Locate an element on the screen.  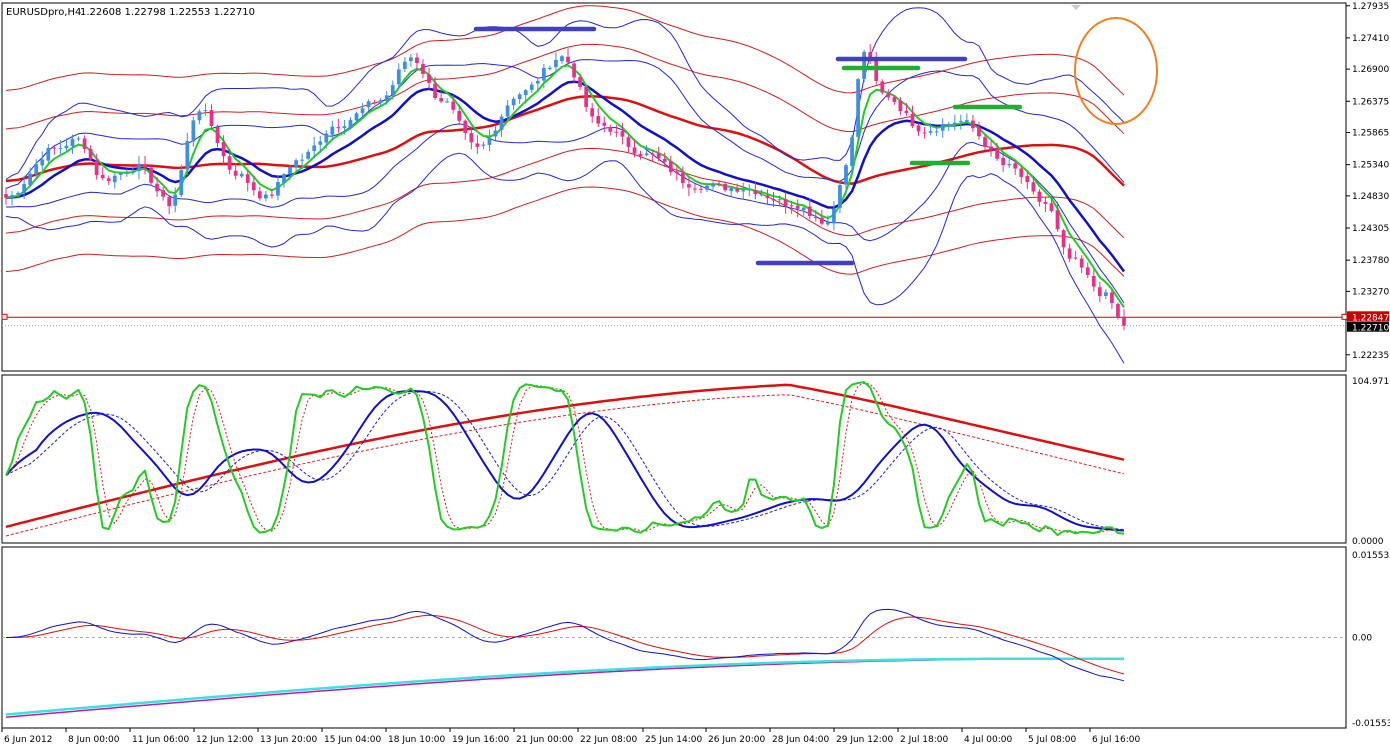
time-tick-label: 8 Jun 00:00 is located at coordinates (94, 740).